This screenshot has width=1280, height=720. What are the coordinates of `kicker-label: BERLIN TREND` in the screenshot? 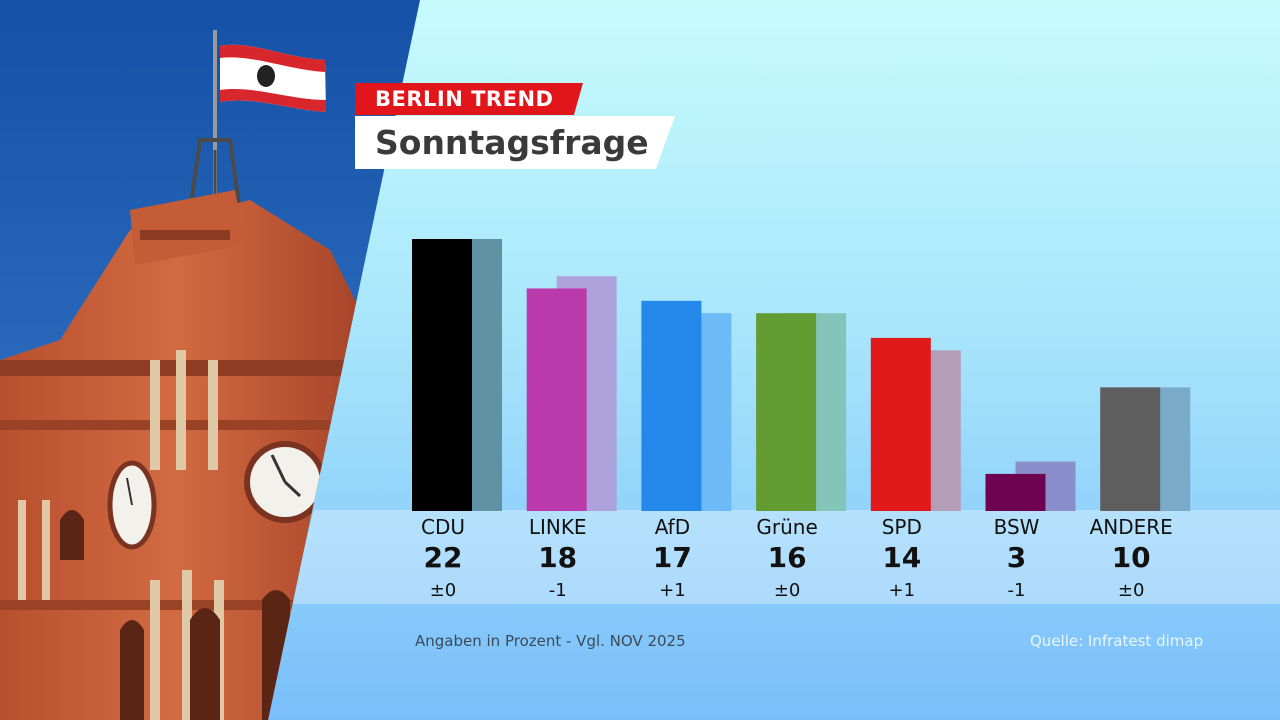 It's located at (469, 99).